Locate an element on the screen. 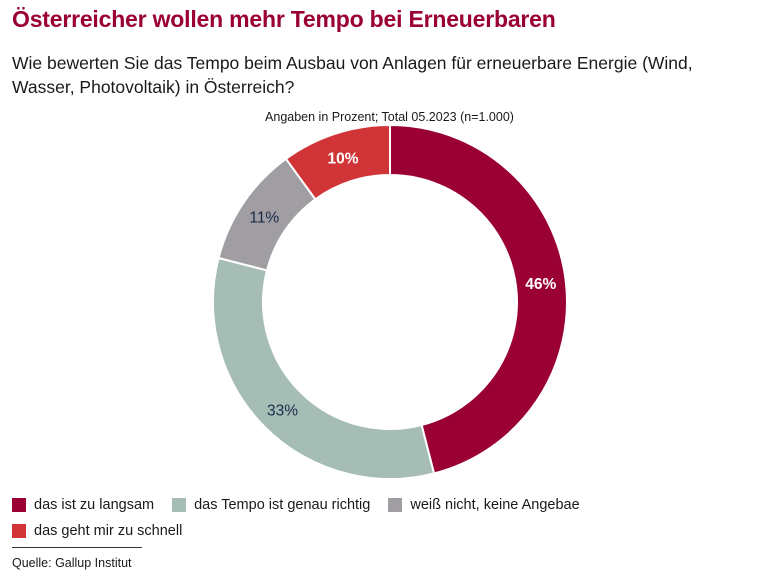 The height and width of the screenshot is (584, 779). slice-value-label: 33% is located at coordinates (282, 410).